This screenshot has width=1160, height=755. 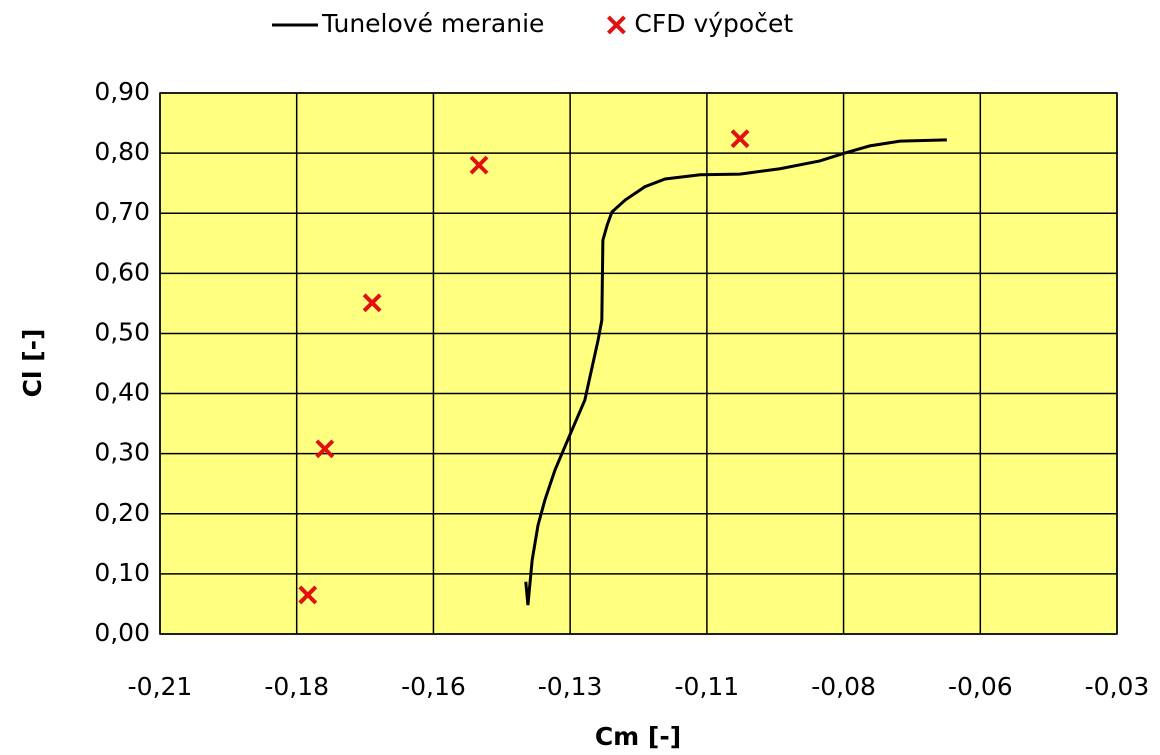 What do you see at coordinates (433, 686) in the screenshot?
I see `x-tick-label: -0,16` at bounding box center [433, 686].